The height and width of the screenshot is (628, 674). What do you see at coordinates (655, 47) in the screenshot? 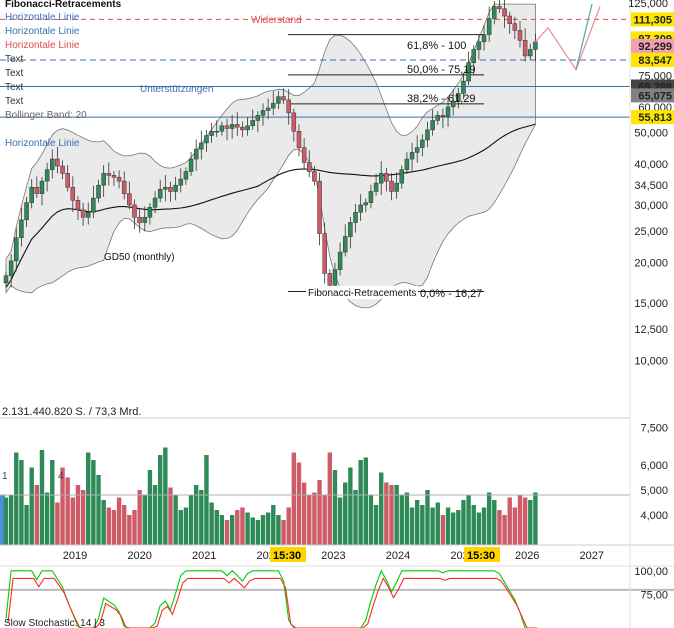
I see `price-tag-2: 92,299` at bounding box center [655, 47].